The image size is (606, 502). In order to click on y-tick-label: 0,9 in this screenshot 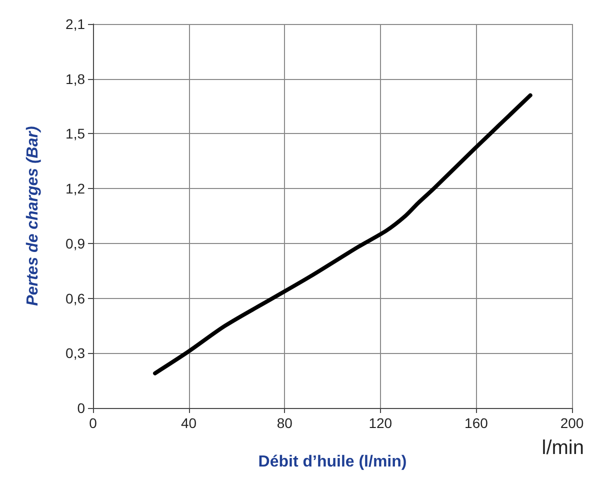, I will do `click(76, 243)`.